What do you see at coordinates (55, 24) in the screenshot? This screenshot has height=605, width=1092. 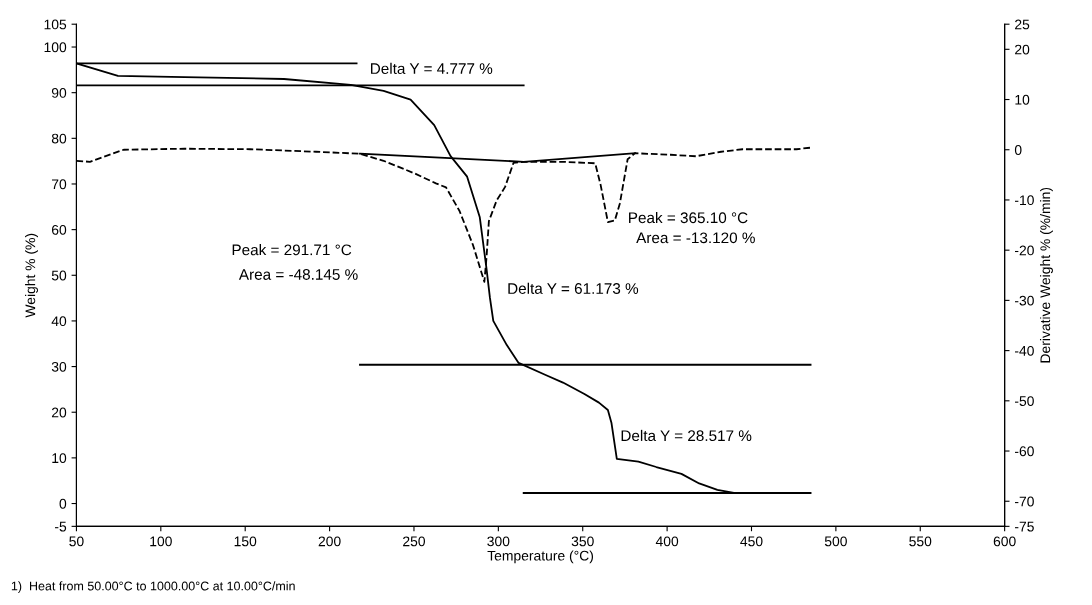 I see `y-tick-label: 105` at bounding box center [55, 24].